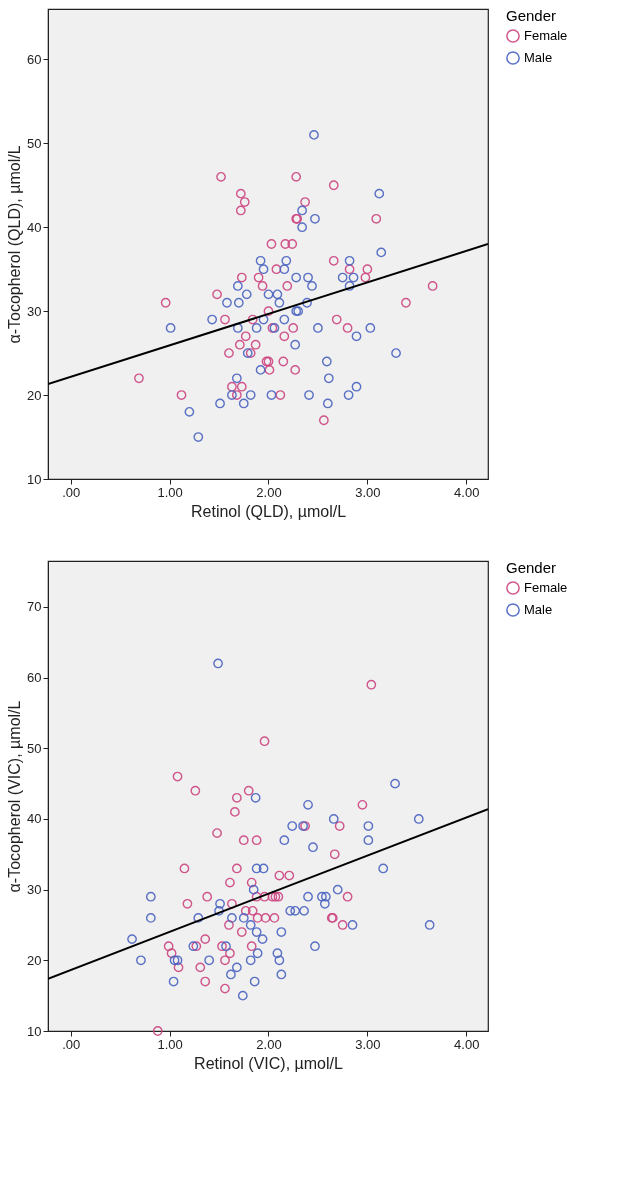  Describe the element at coordinates (15, 796) in the screenshot. I see `y-axis-title: α-Tocopherol (VIC), µmol/L` at that location.